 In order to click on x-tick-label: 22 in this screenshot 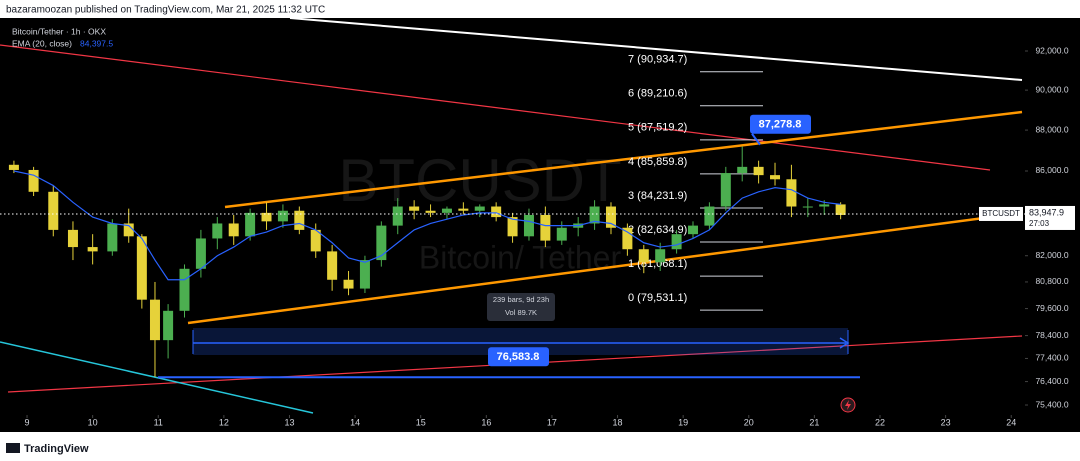, I will do `click(880, 422)`.